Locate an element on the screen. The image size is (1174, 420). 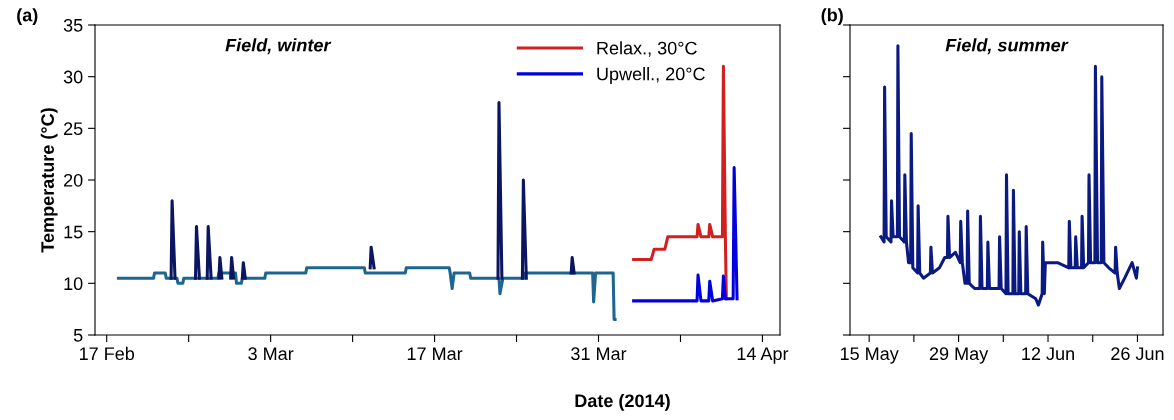
y-tick-label: 15 is located at coordinates (73, 232).